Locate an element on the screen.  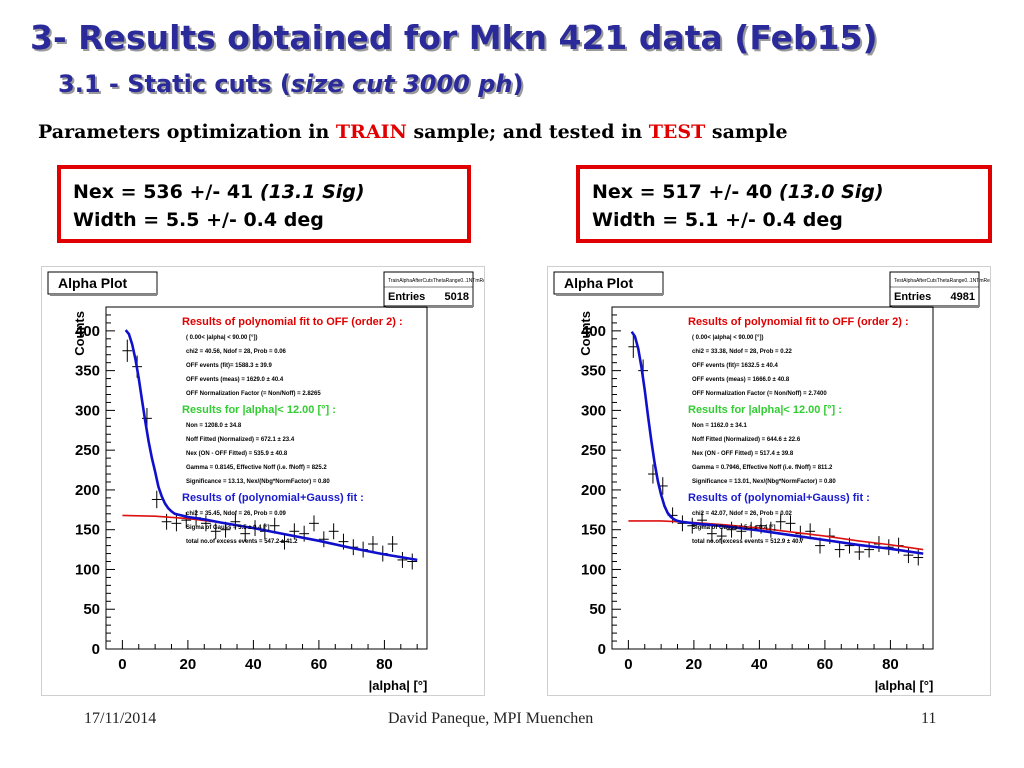
params-test: TEST is located at coordinates (677, 132).